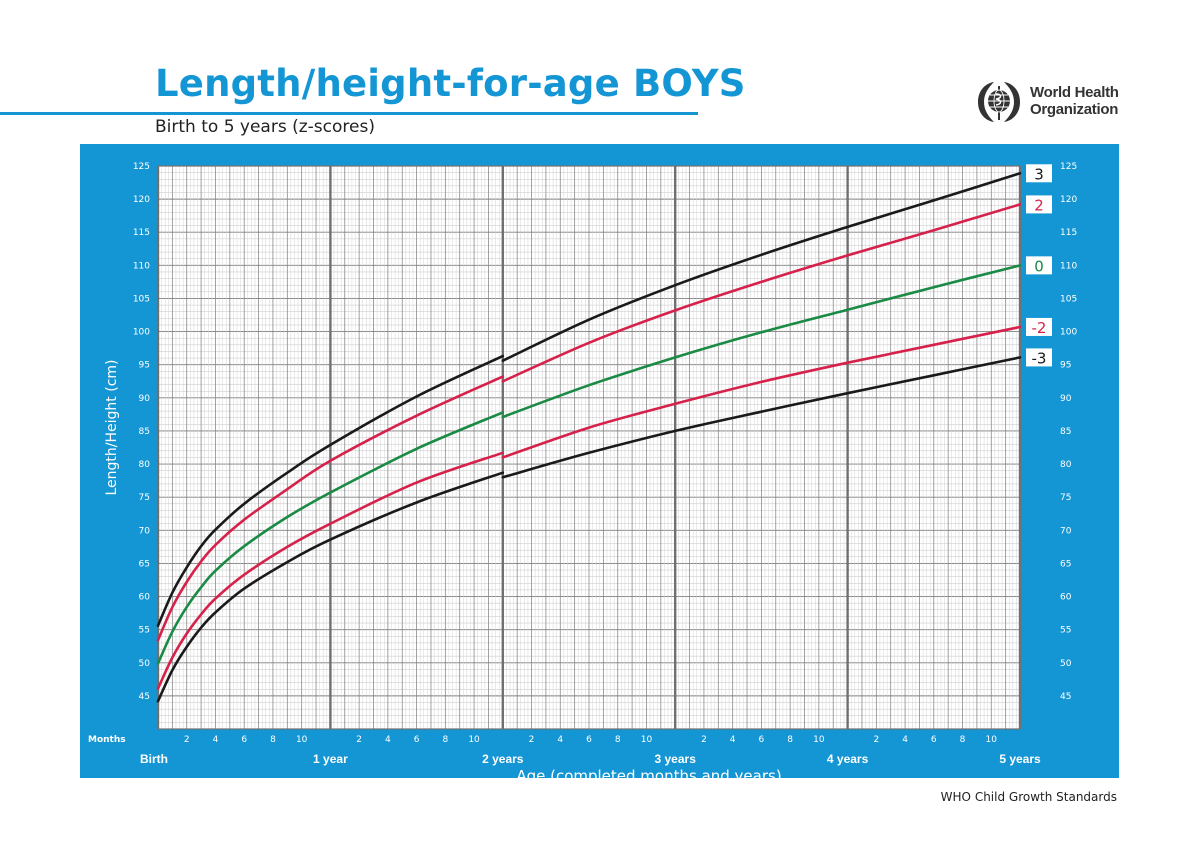 Image resolution: width=1200 pixels, height=849 pixels. I want to click on y-tick-label-right: 70, so click(1066, 531).